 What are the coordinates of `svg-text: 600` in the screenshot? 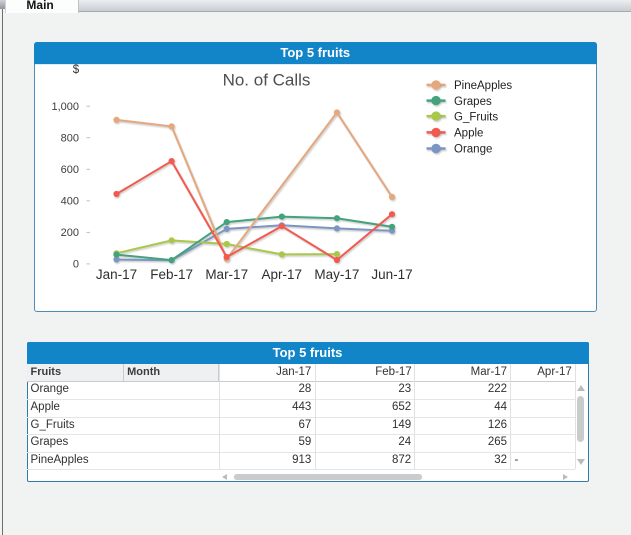 It's located at (69, 170).